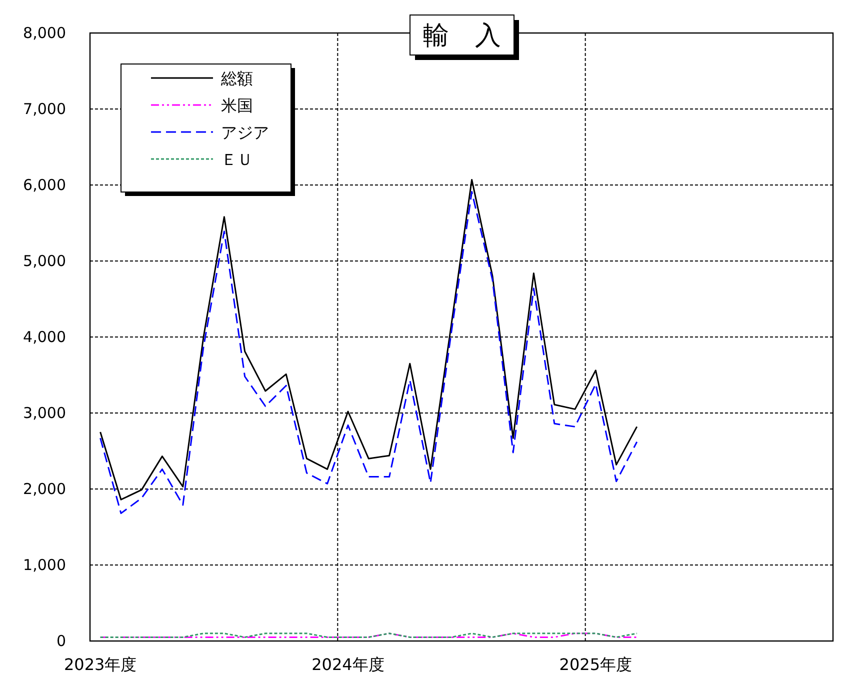 The width and height of the screenshot is (868, 691). Describe the element at coordinates (44, 413) in the screenshot. I see `y-tick-label: 3,000` at that location.